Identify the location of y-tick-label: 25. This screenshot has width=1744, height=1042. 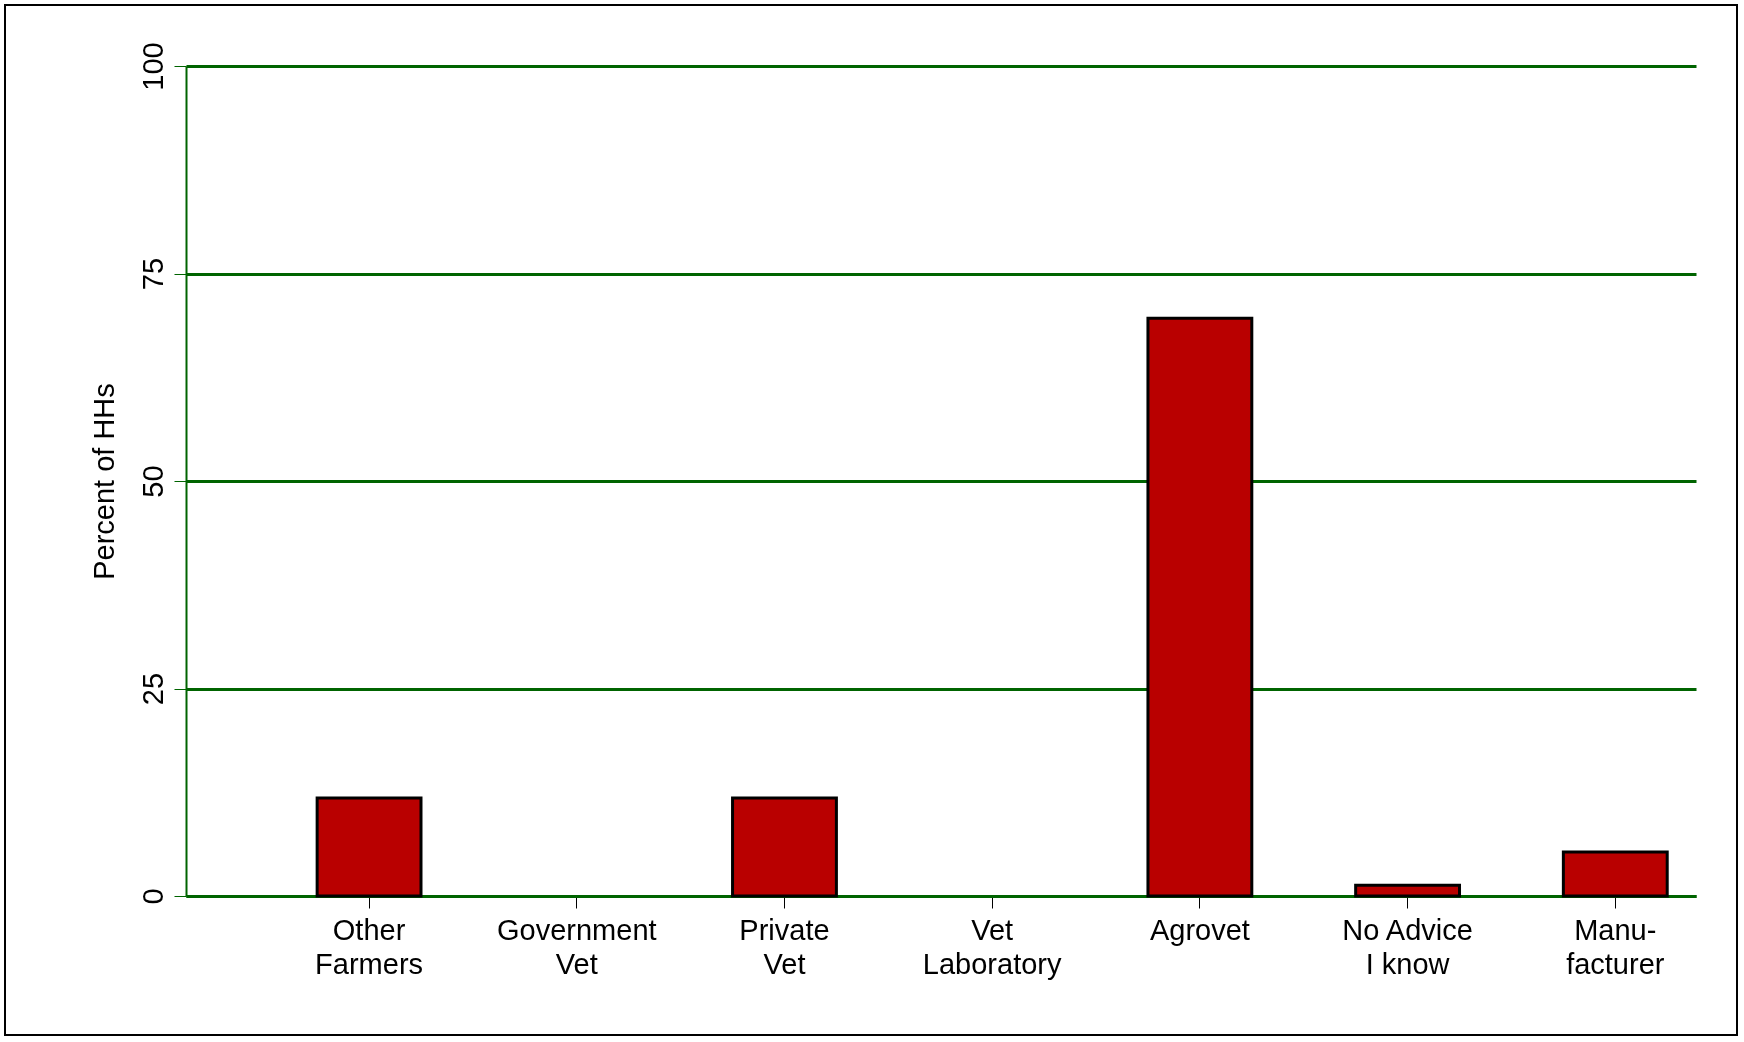
(152, 689).